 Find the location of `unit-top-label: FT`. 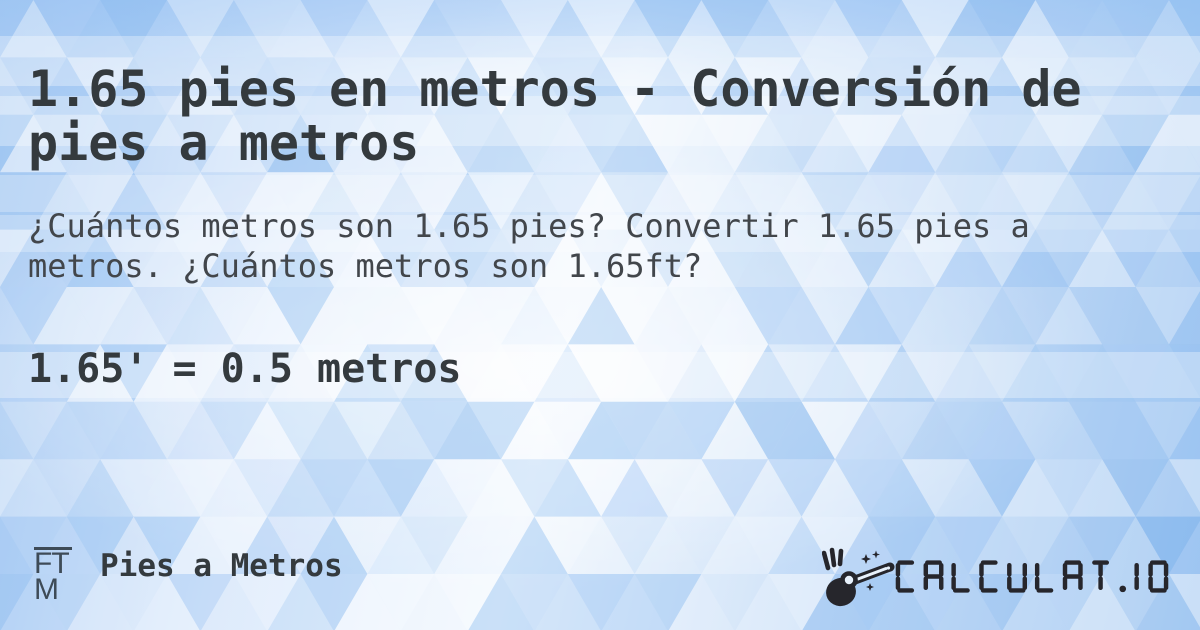

unit-top-label: FT is located at coordinates (52, 563).